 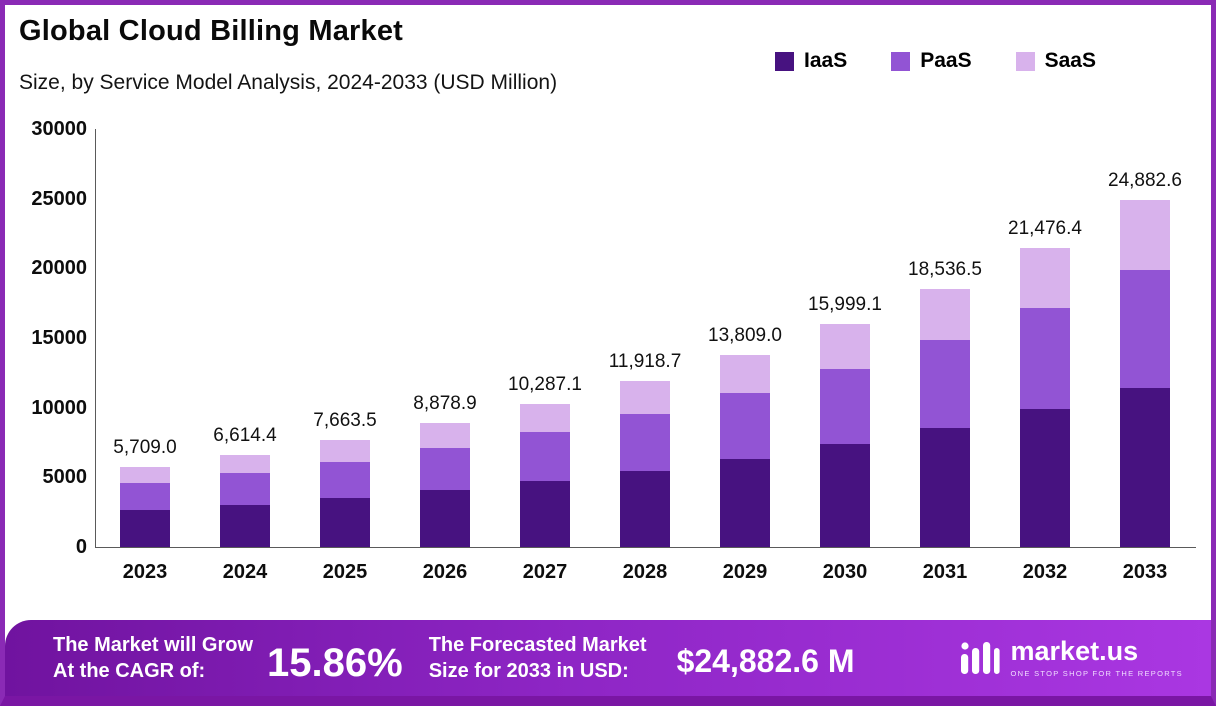 I want to click on bar-segment-saas-2031, so click(x=945, y=314).